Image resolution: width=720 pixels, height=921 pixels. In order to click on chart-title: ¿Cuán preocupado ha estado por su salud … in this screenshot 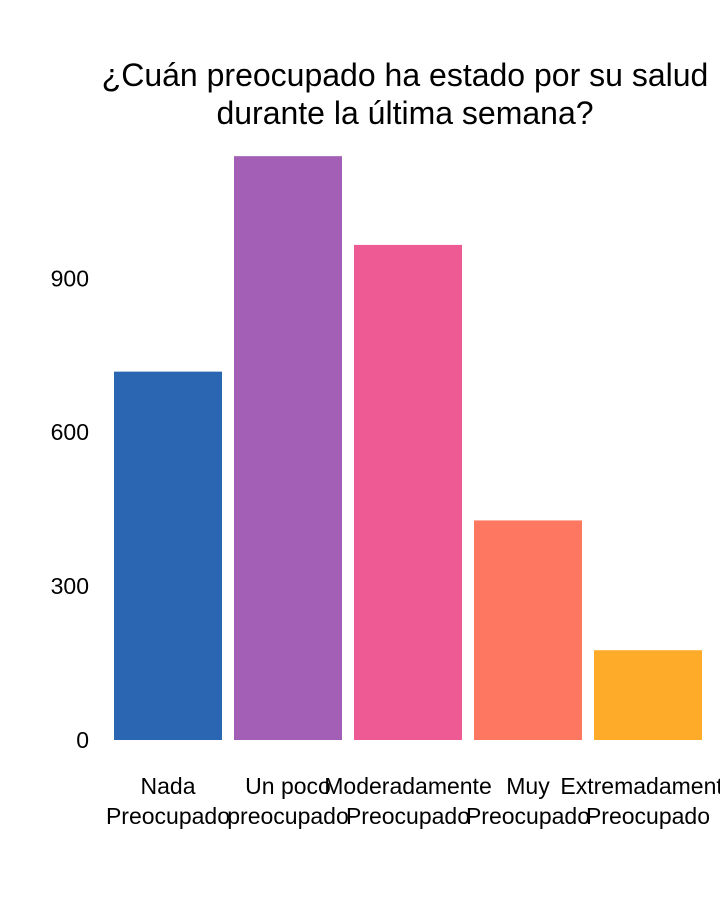, I will do `click(405, 94)`.